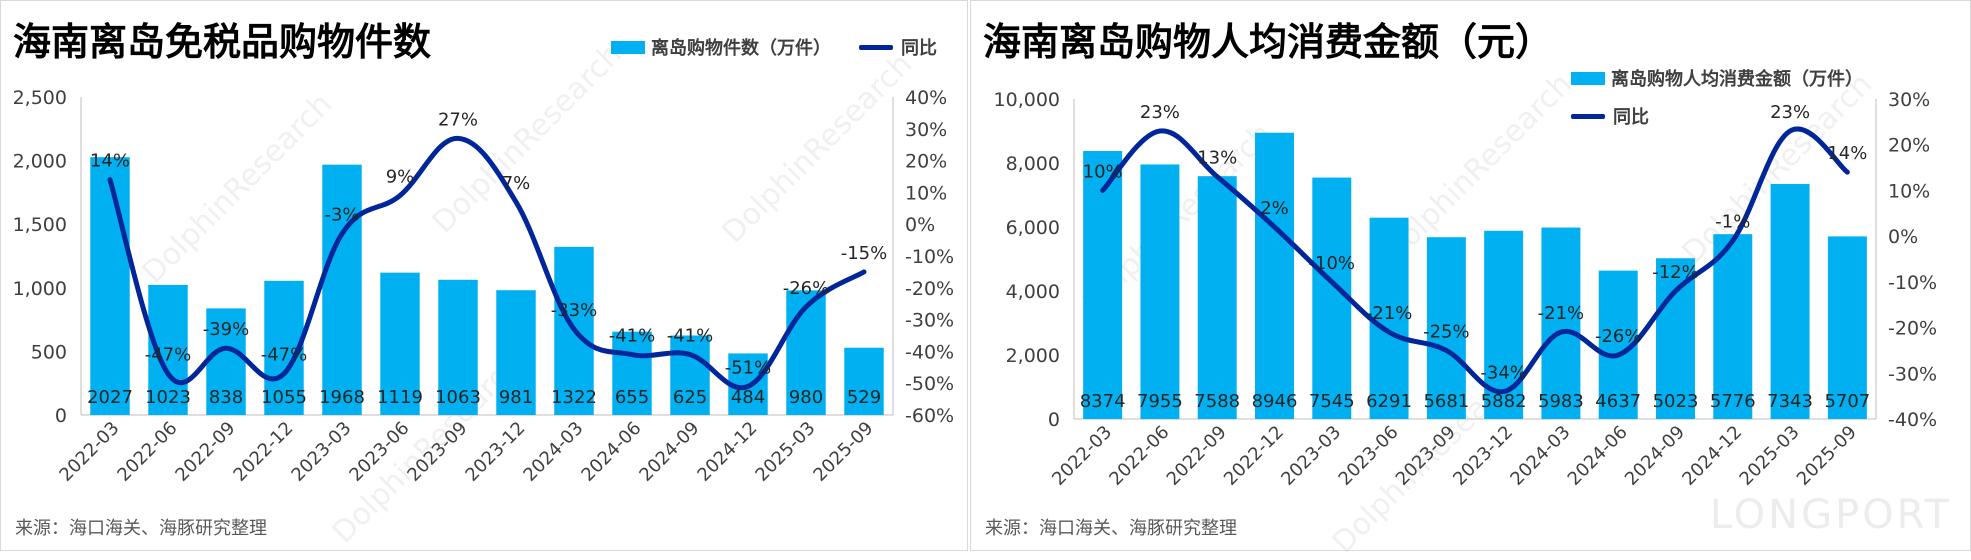 The width and height of the screenshot is (1971, 560). Describe the element at coordinates (226, 397) in the screenshot. I see `bar-value-label: 838` at that location.